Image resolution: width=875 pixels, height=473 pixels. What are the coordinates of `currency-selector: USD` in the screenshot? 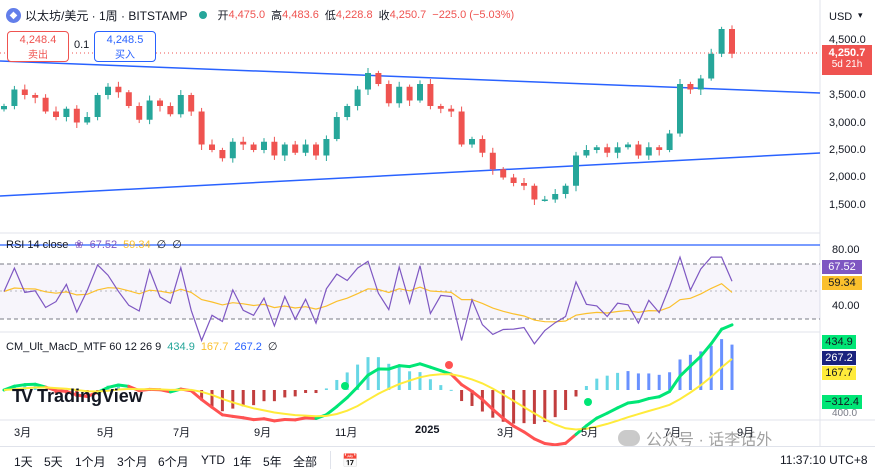 It's located at (840, 17).